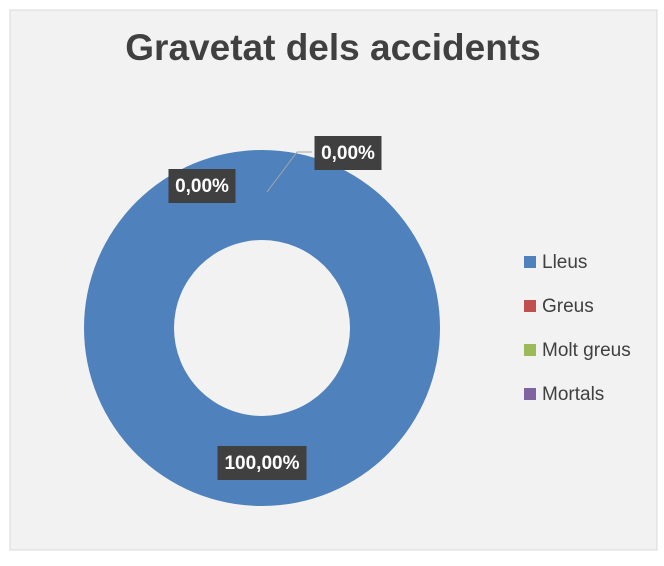 This screenshot has width=664, height=566. What do you see at coordinates (586, 350) in the screenshot?
I see `legend-label: Molt greus` at bounding box center [586, 350].